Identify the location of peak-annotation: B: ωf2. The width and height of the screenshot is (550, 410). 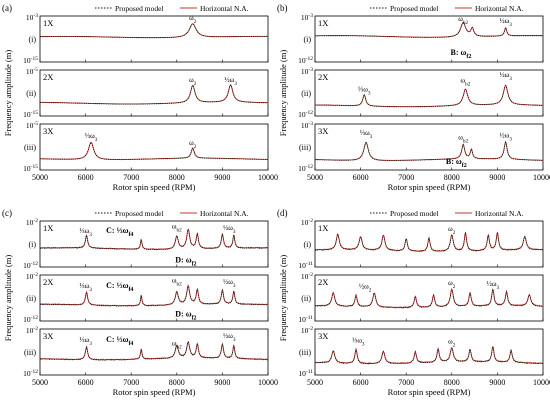
(460, 54).